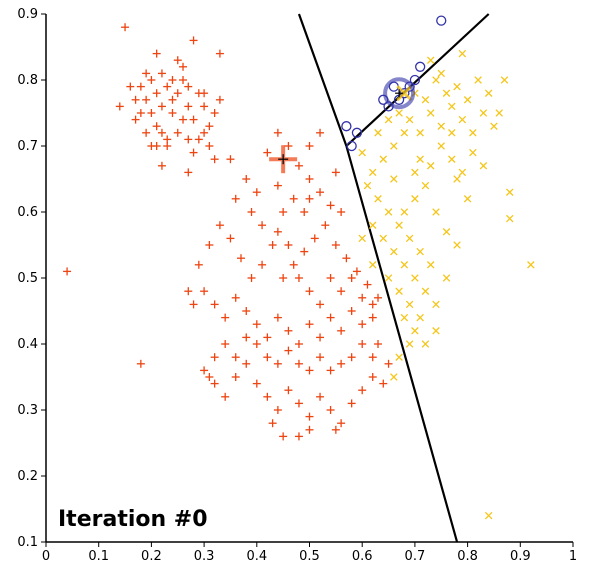 This screenshot has height=567, width=589. Describe the element at coordinates (362, 556) in the screenshot. I see `x-tick-label: 0.6` at that location.